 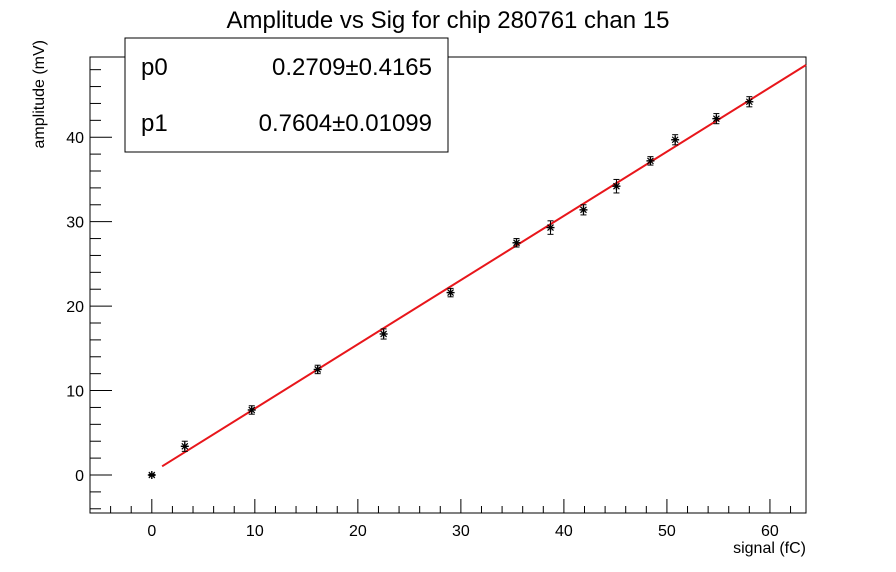 I want to click on stats-p1-value-line: 0.7604±0.01099, so click(x=345, y=123).